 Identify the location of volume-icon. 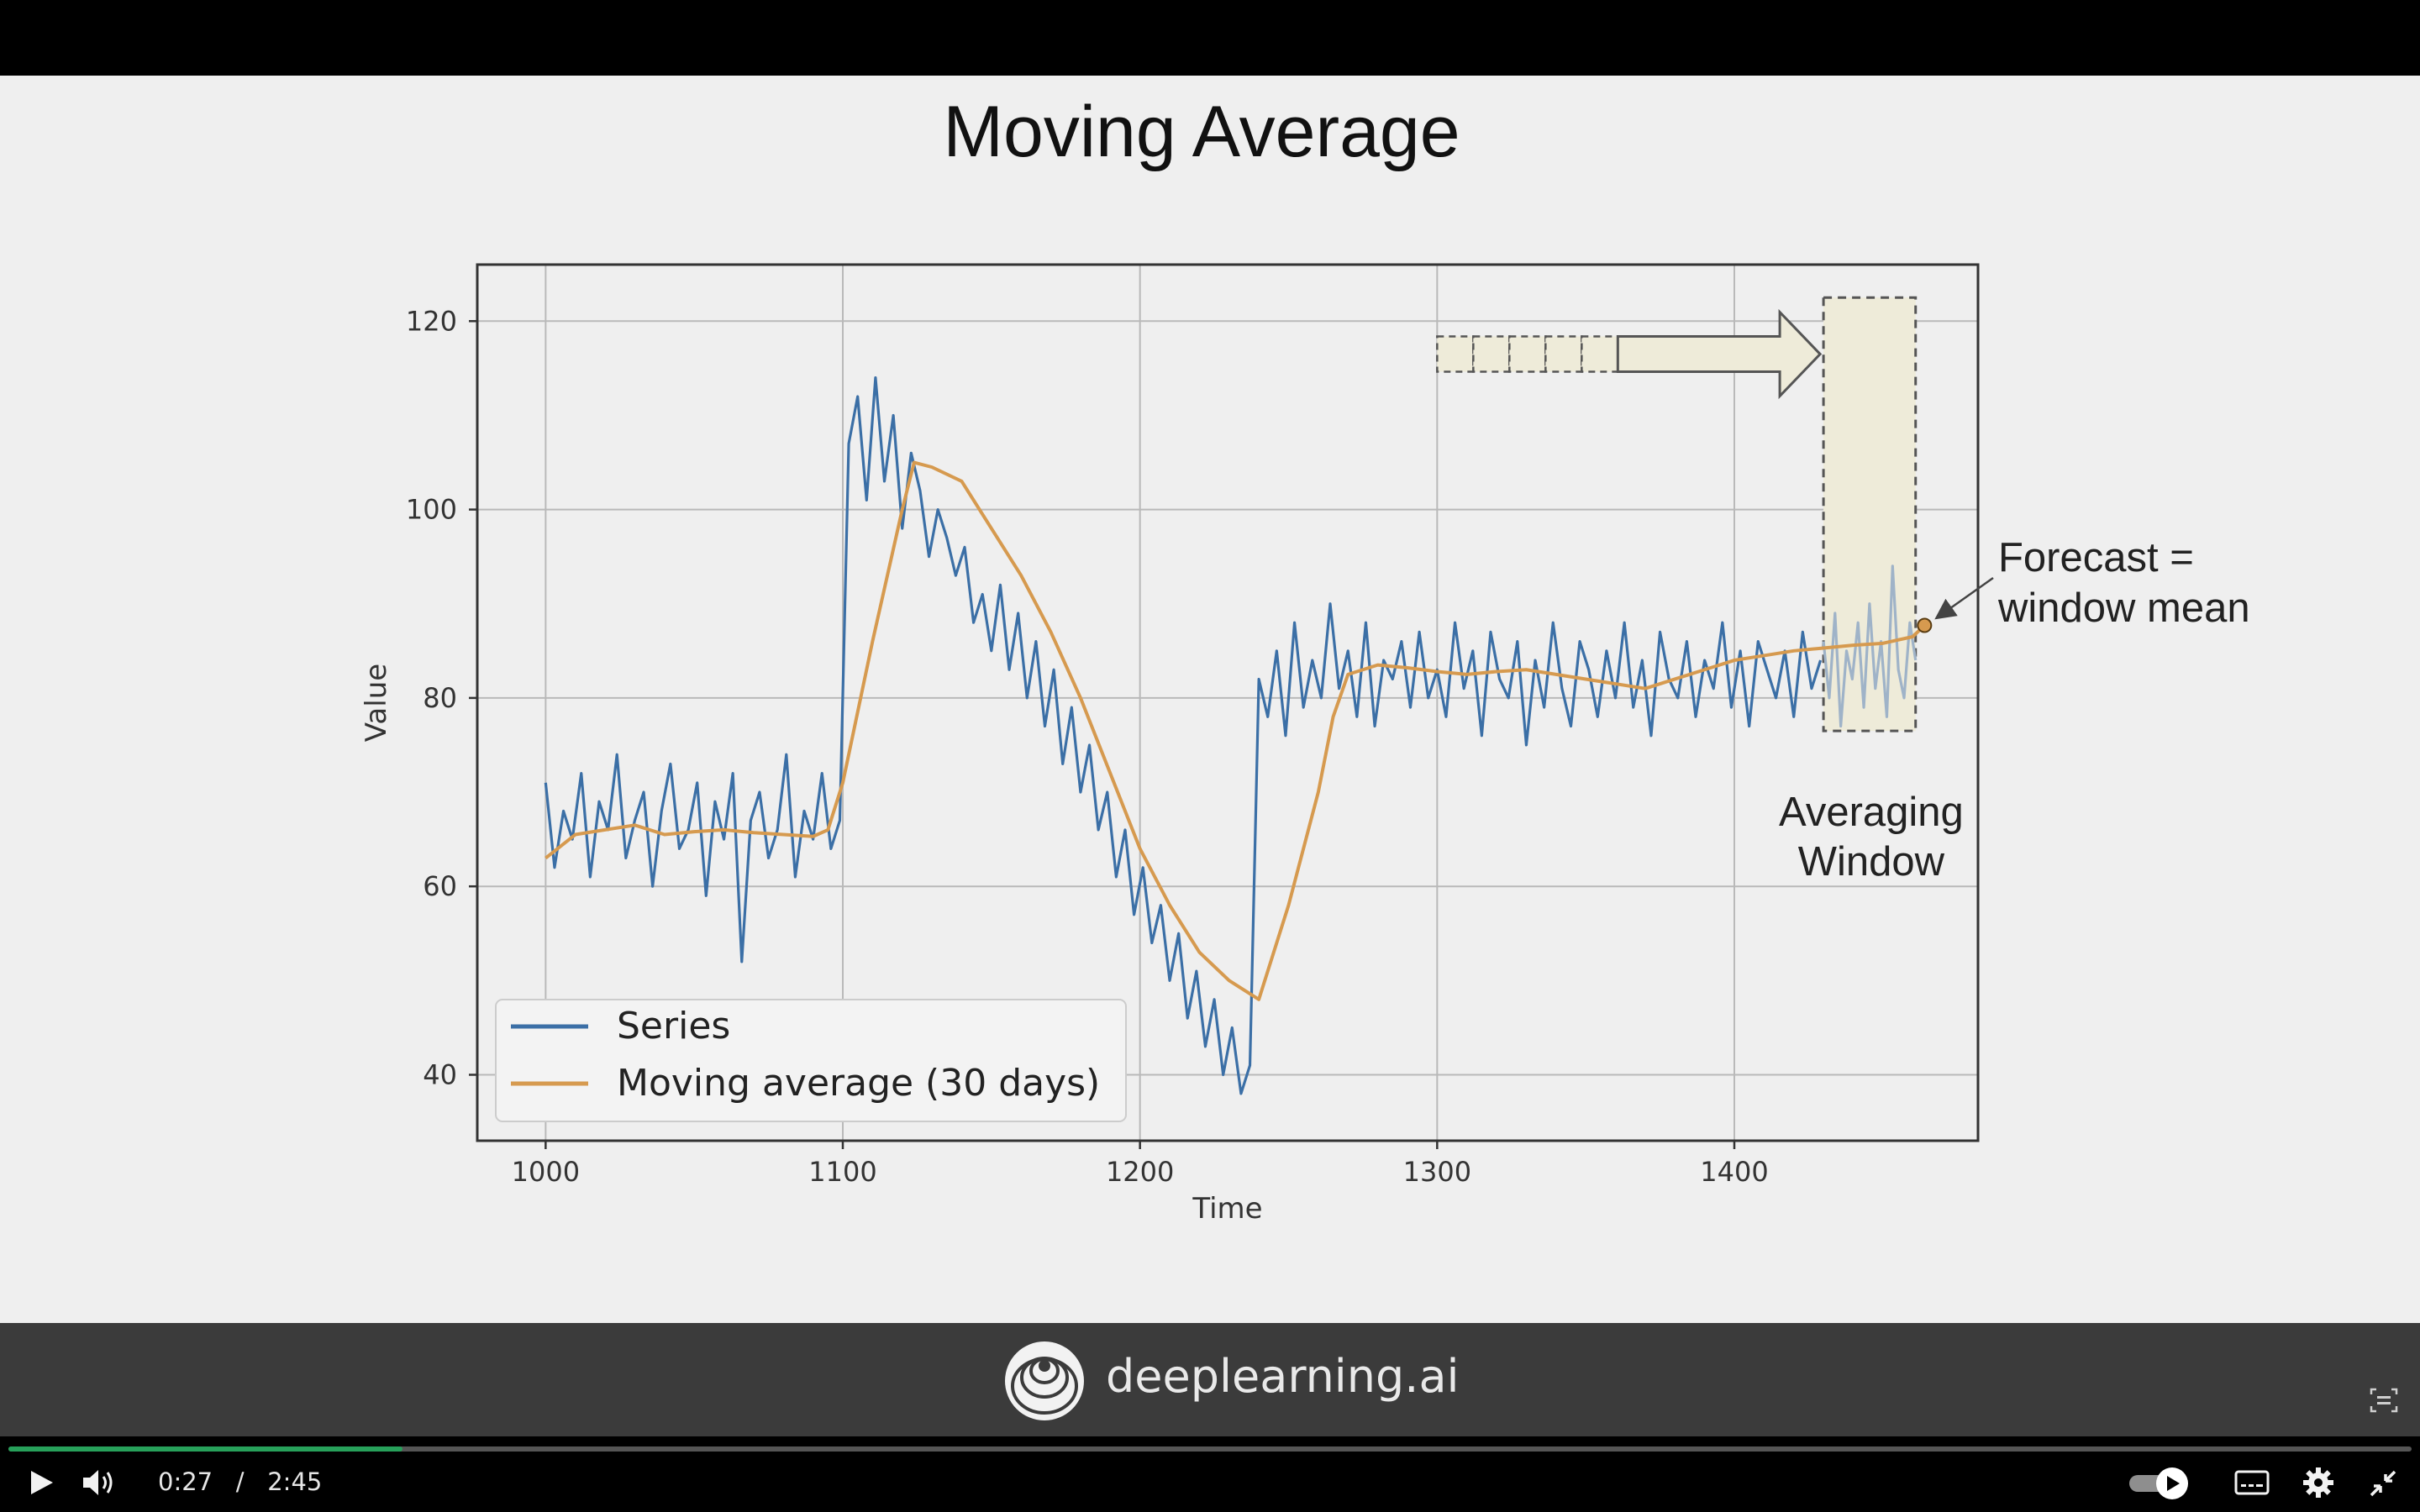
(99, 1483).